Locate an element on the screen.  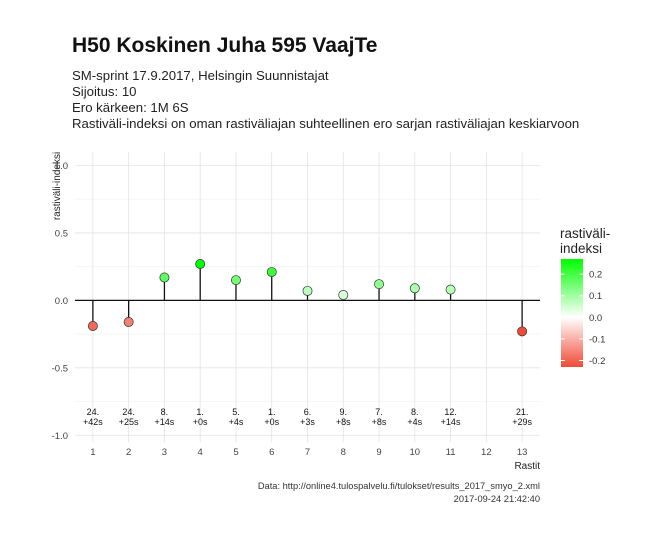
point-rank-label: 21. is located at coordinates (522, 412).